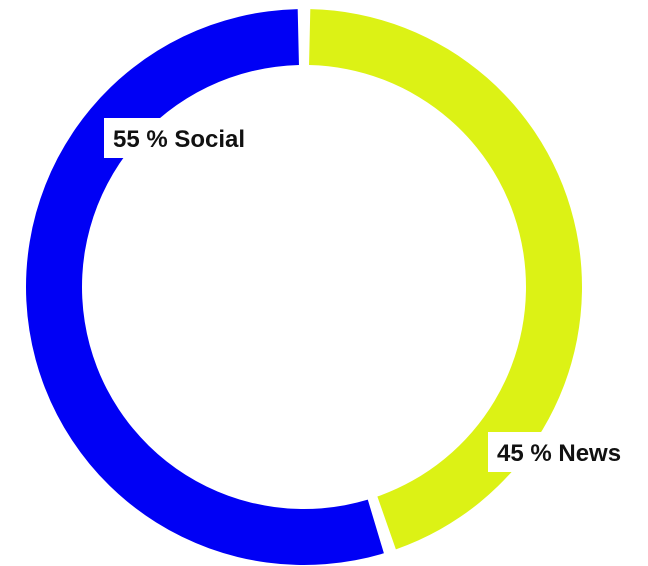  Describe the element at coordinates (559, 453) in the screenshot. I see `slice-label-text: 45 % News` at that location.